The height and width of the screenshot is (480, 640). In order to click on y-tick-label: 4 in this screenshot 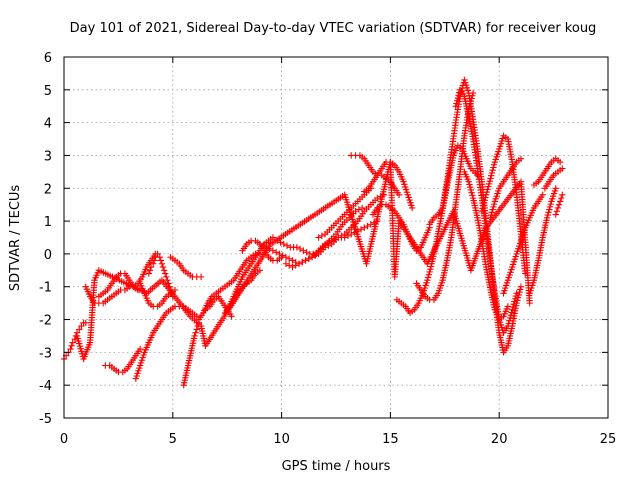, I will do `click(48, 124)`.